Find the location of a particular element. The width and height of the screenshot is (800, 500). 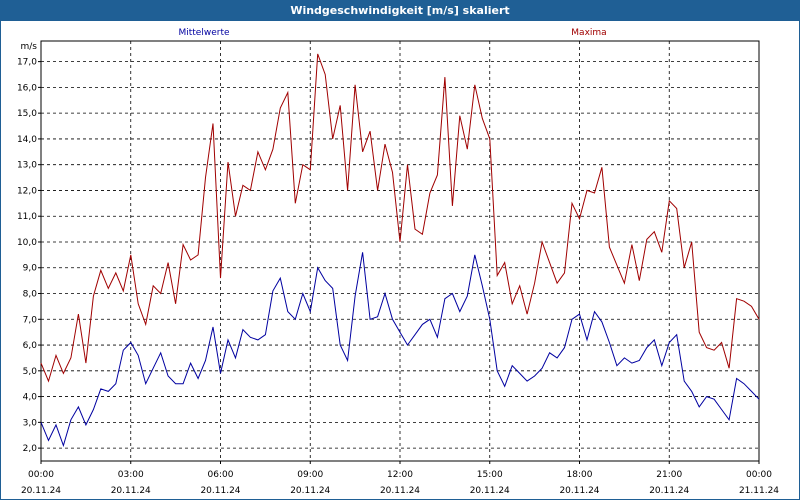

y-tick-label: 17,0 is located at coordinates (27, 63).